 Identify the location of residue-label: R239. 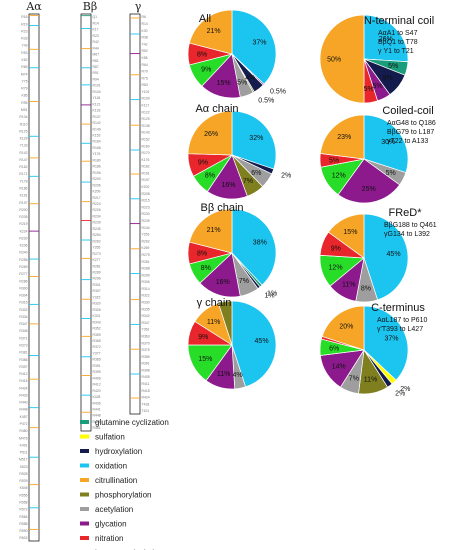
(97, 223).